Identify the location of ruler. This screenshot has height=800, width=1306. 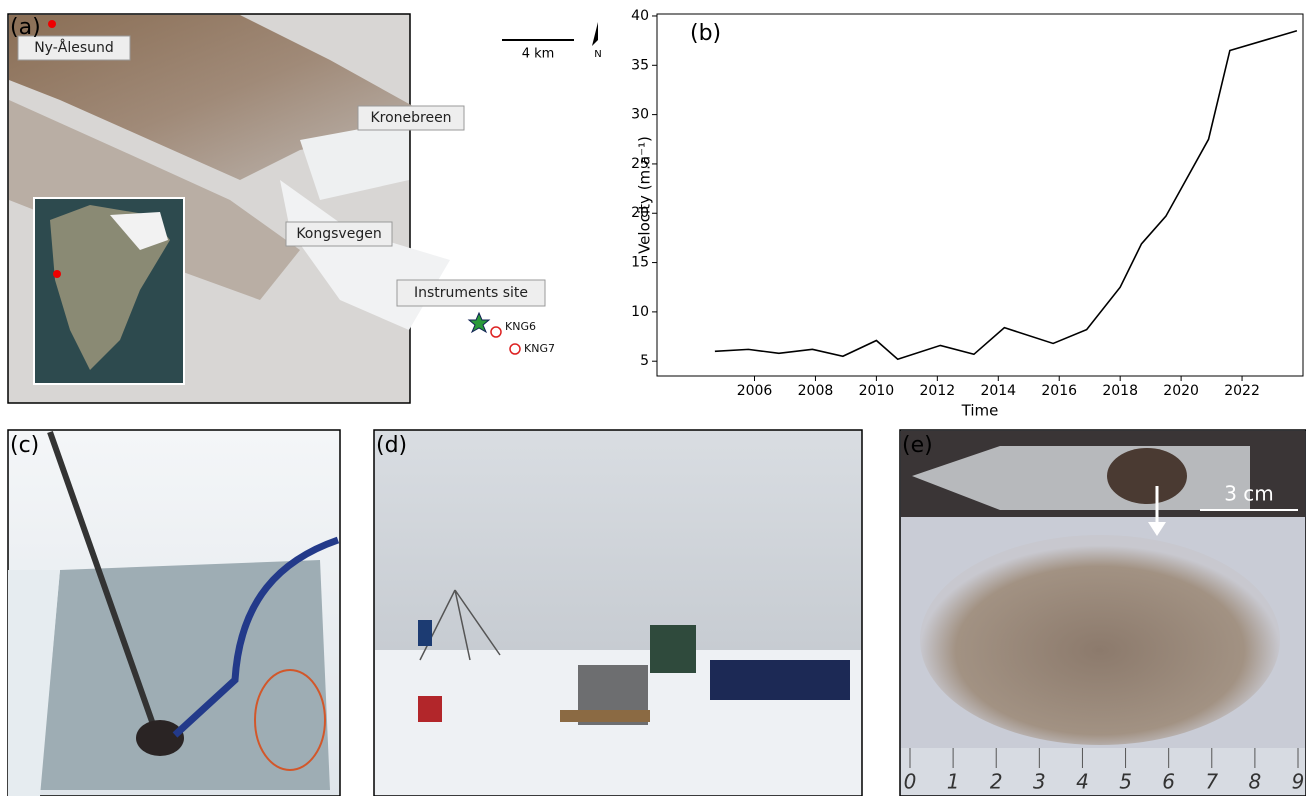
(1103, 771).